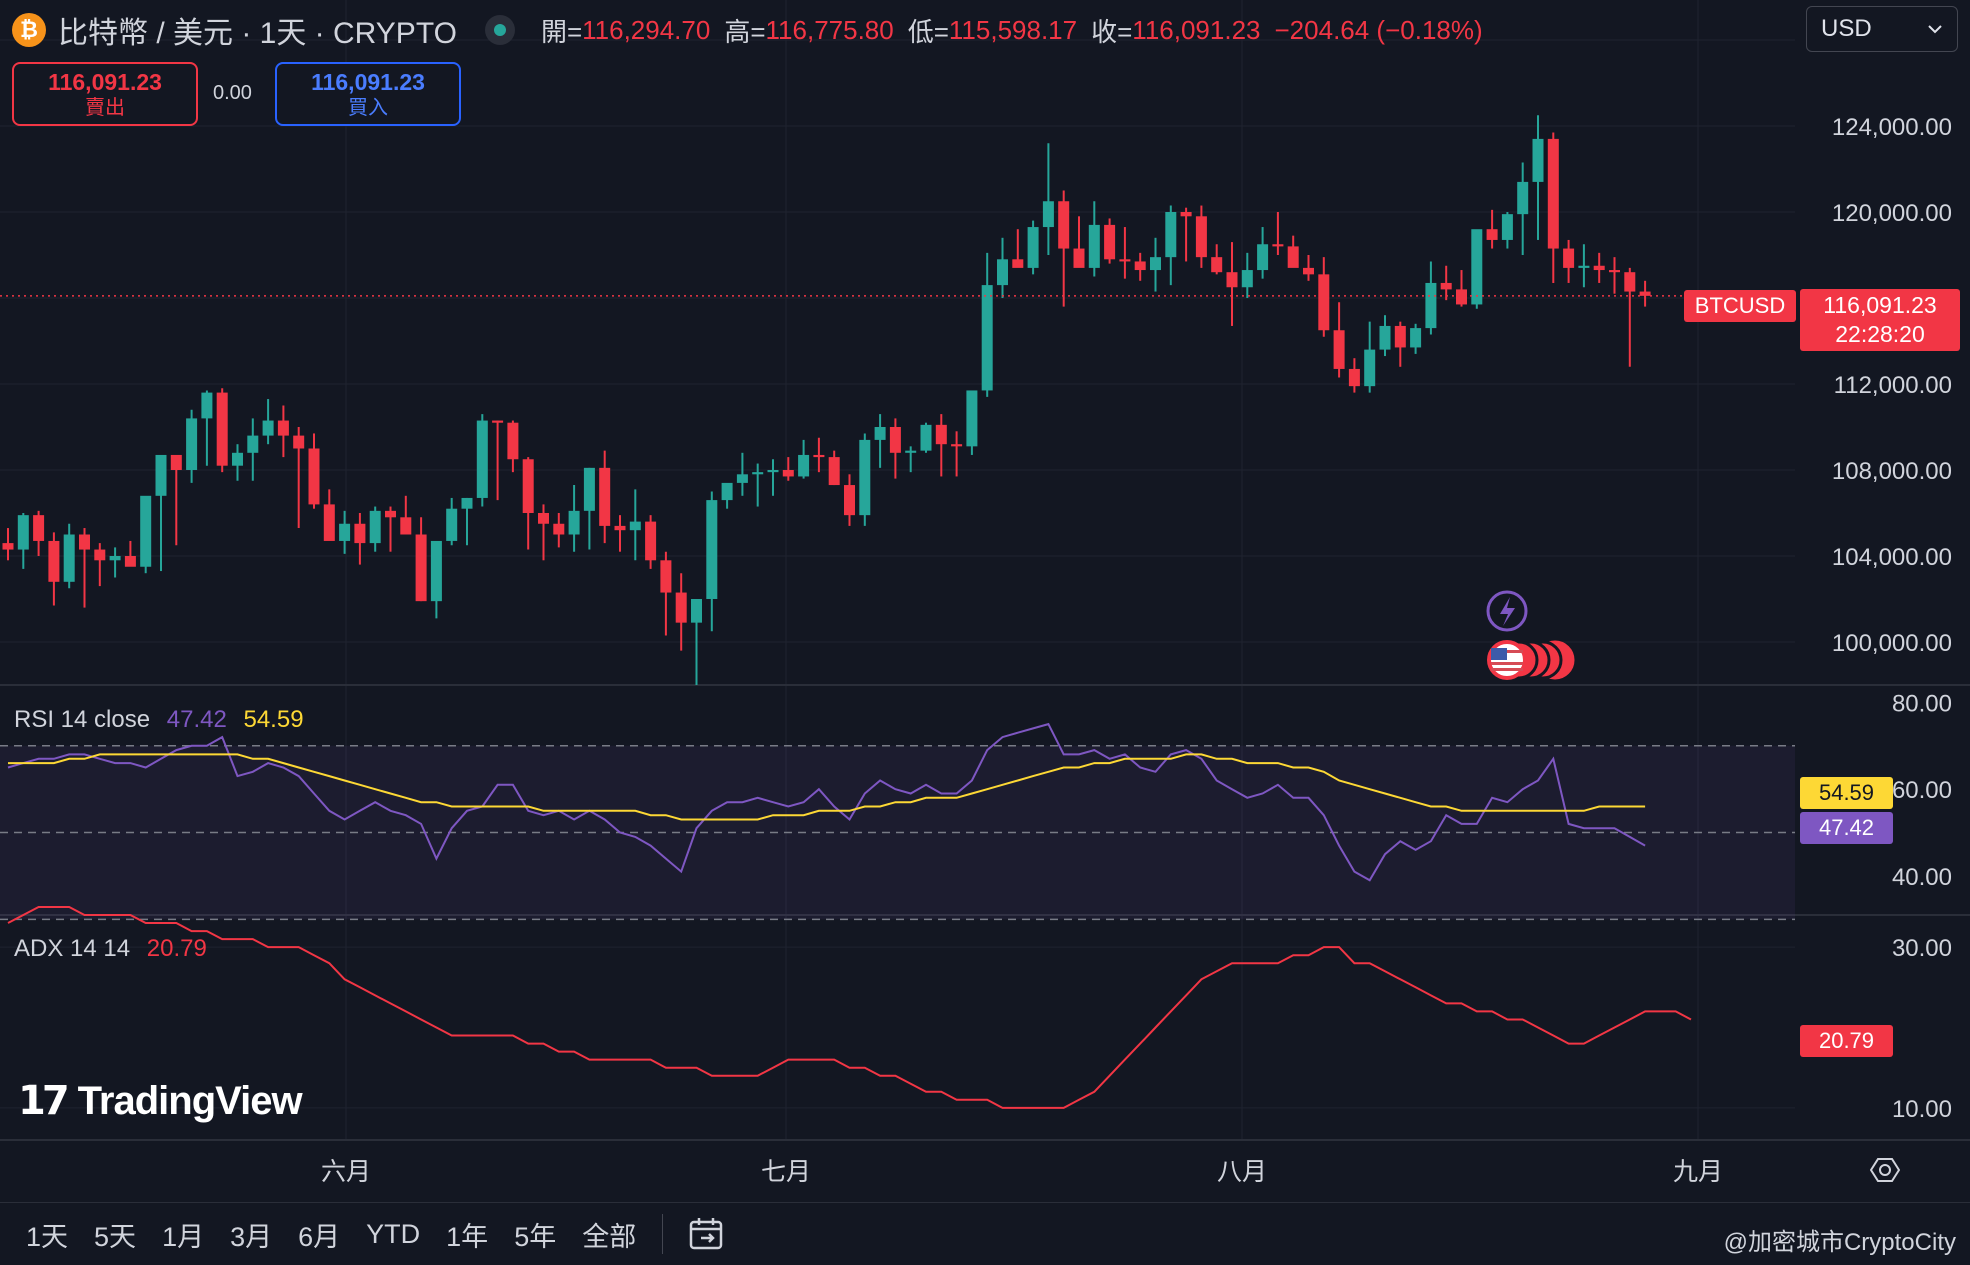 This screenshot has width=1970, height=1265. What do you see at coordinates (786, 1172) in the screenshot?
I see `time-axis-label: 七月` at bounding box center [786, 1172].